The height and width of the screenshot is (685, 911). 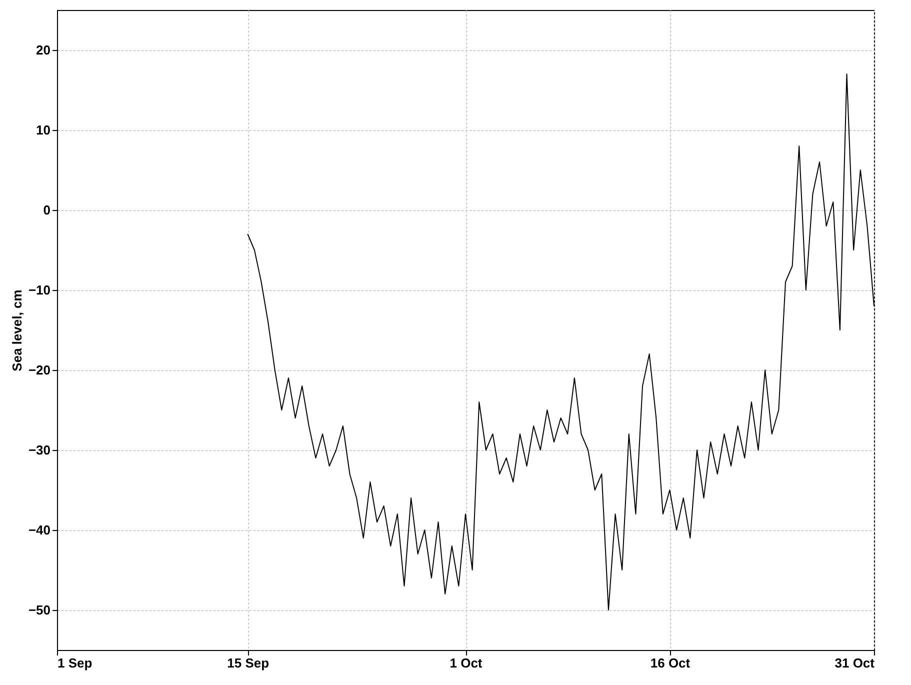 I want to click on x-tick-label: 1 Sep, so click(x=75, y=663).